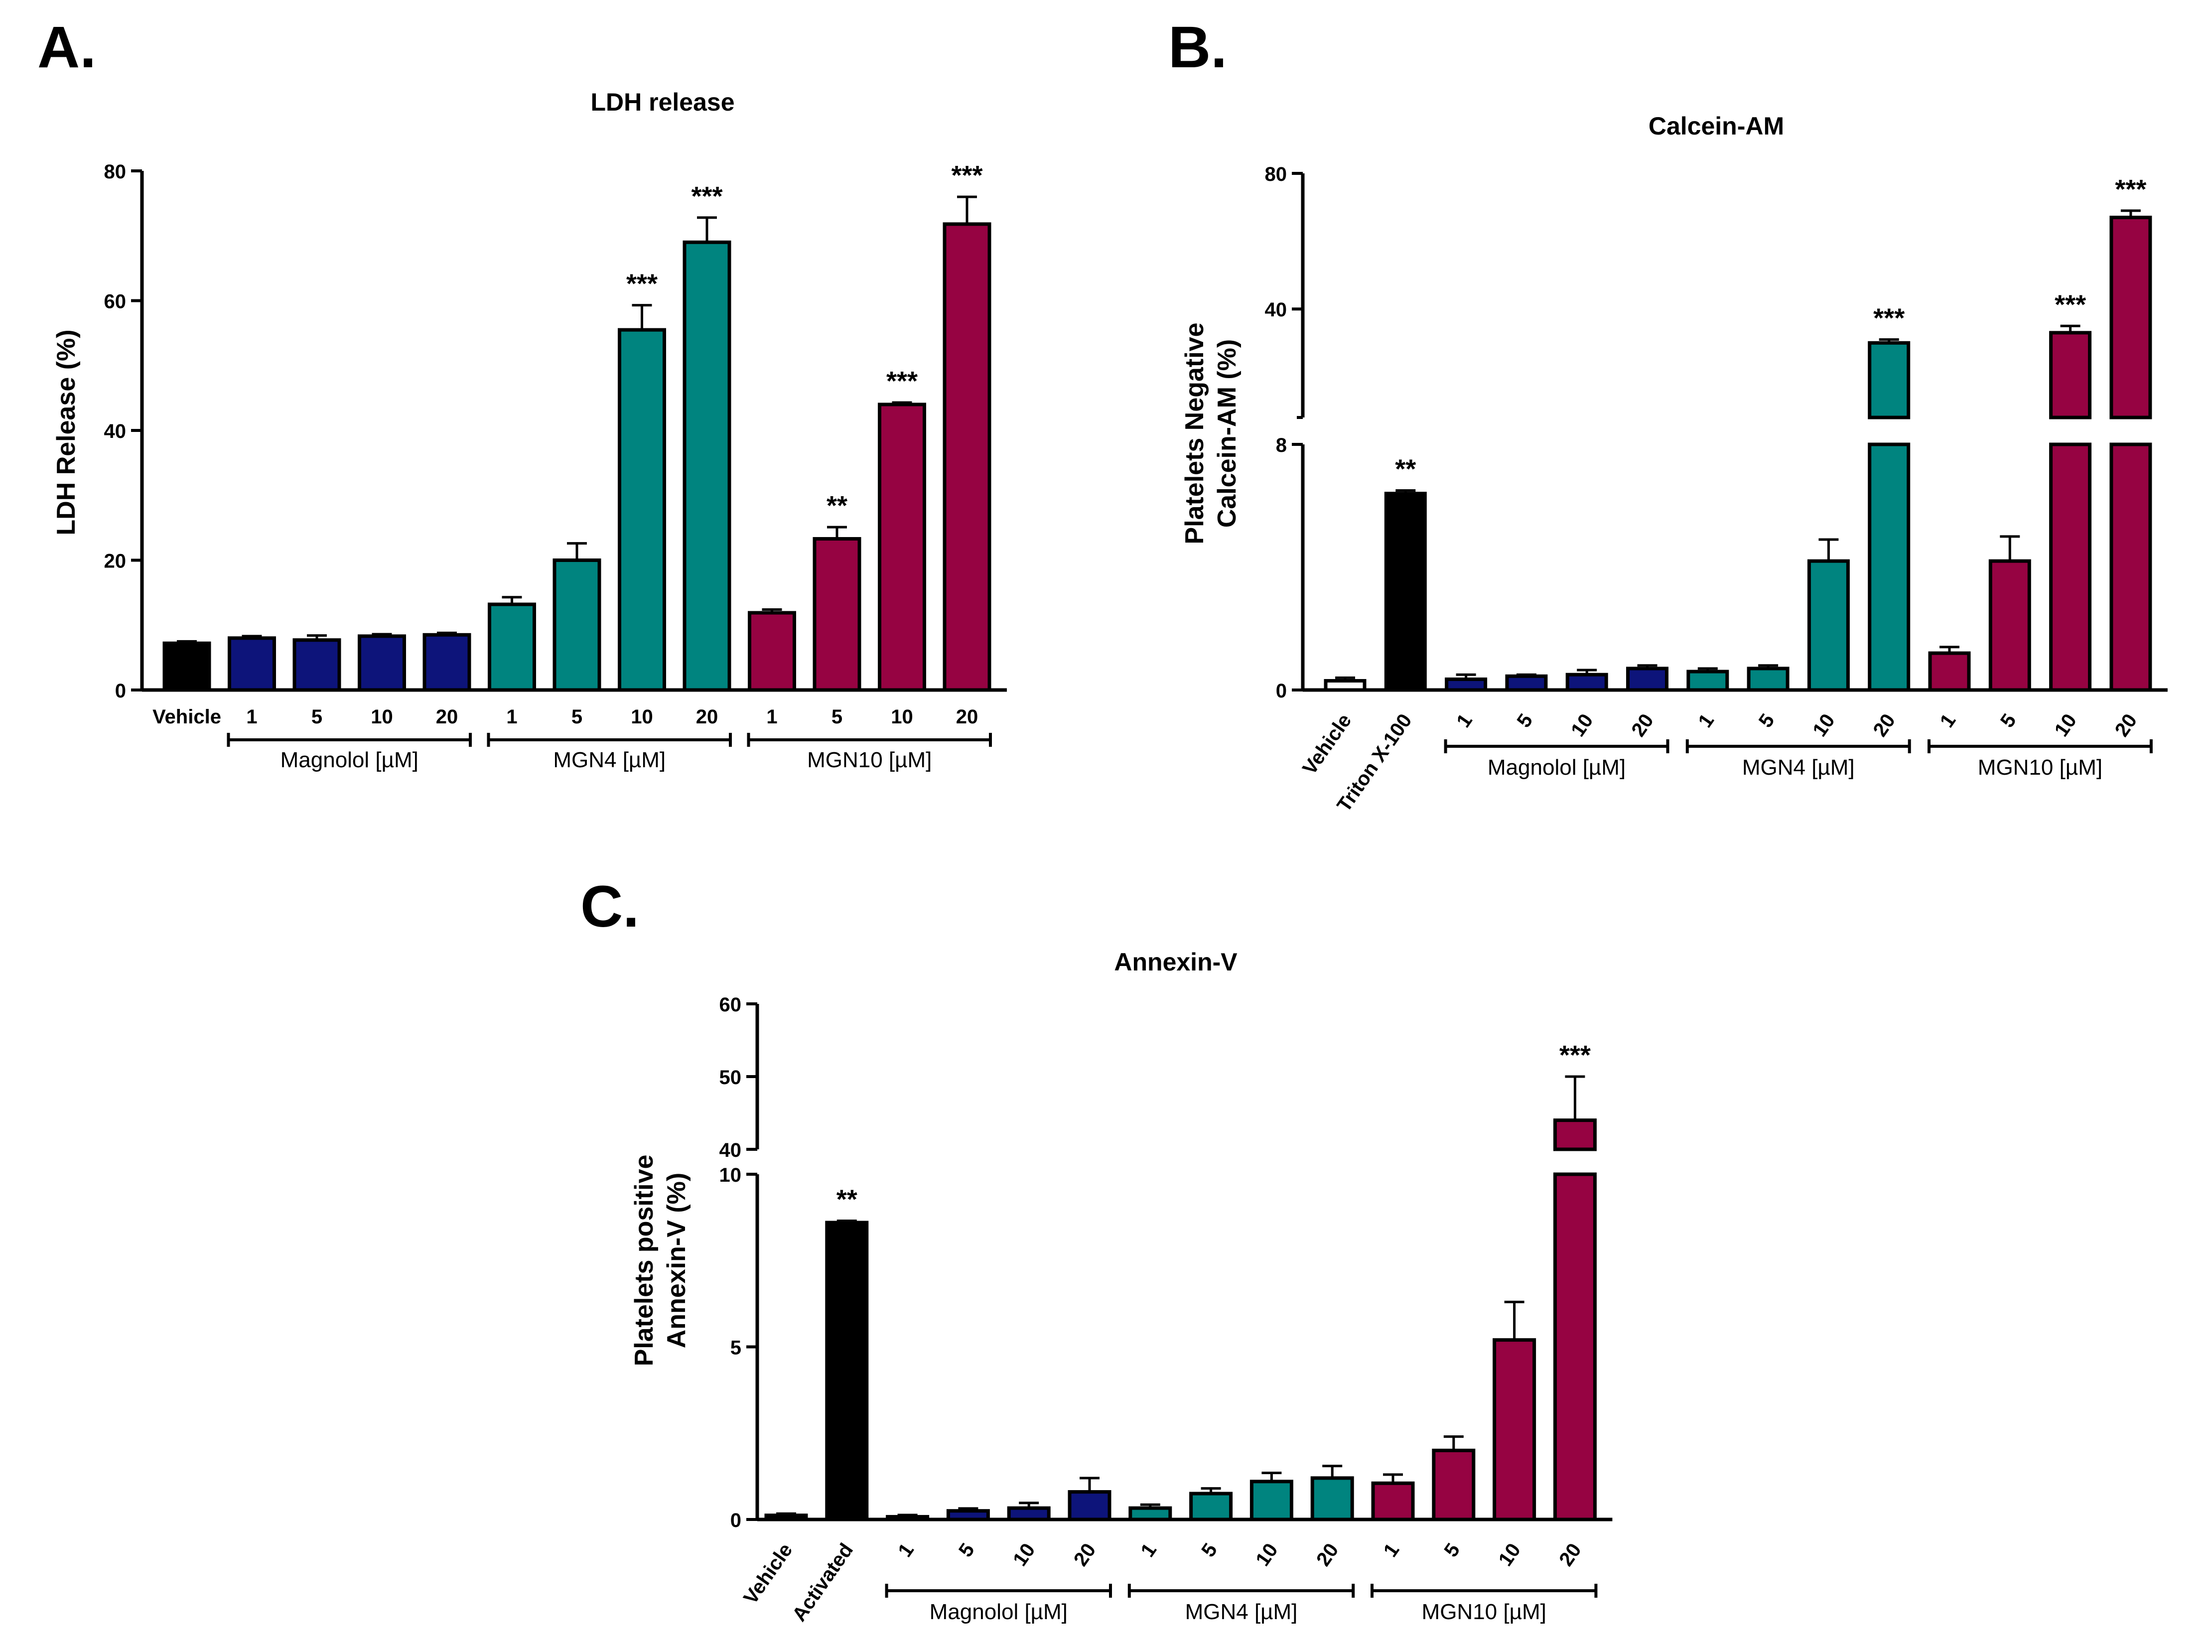 The width and height of the screenshot is (2212, 1652). I want to click on category-label: Activated, so click(823, 1582).